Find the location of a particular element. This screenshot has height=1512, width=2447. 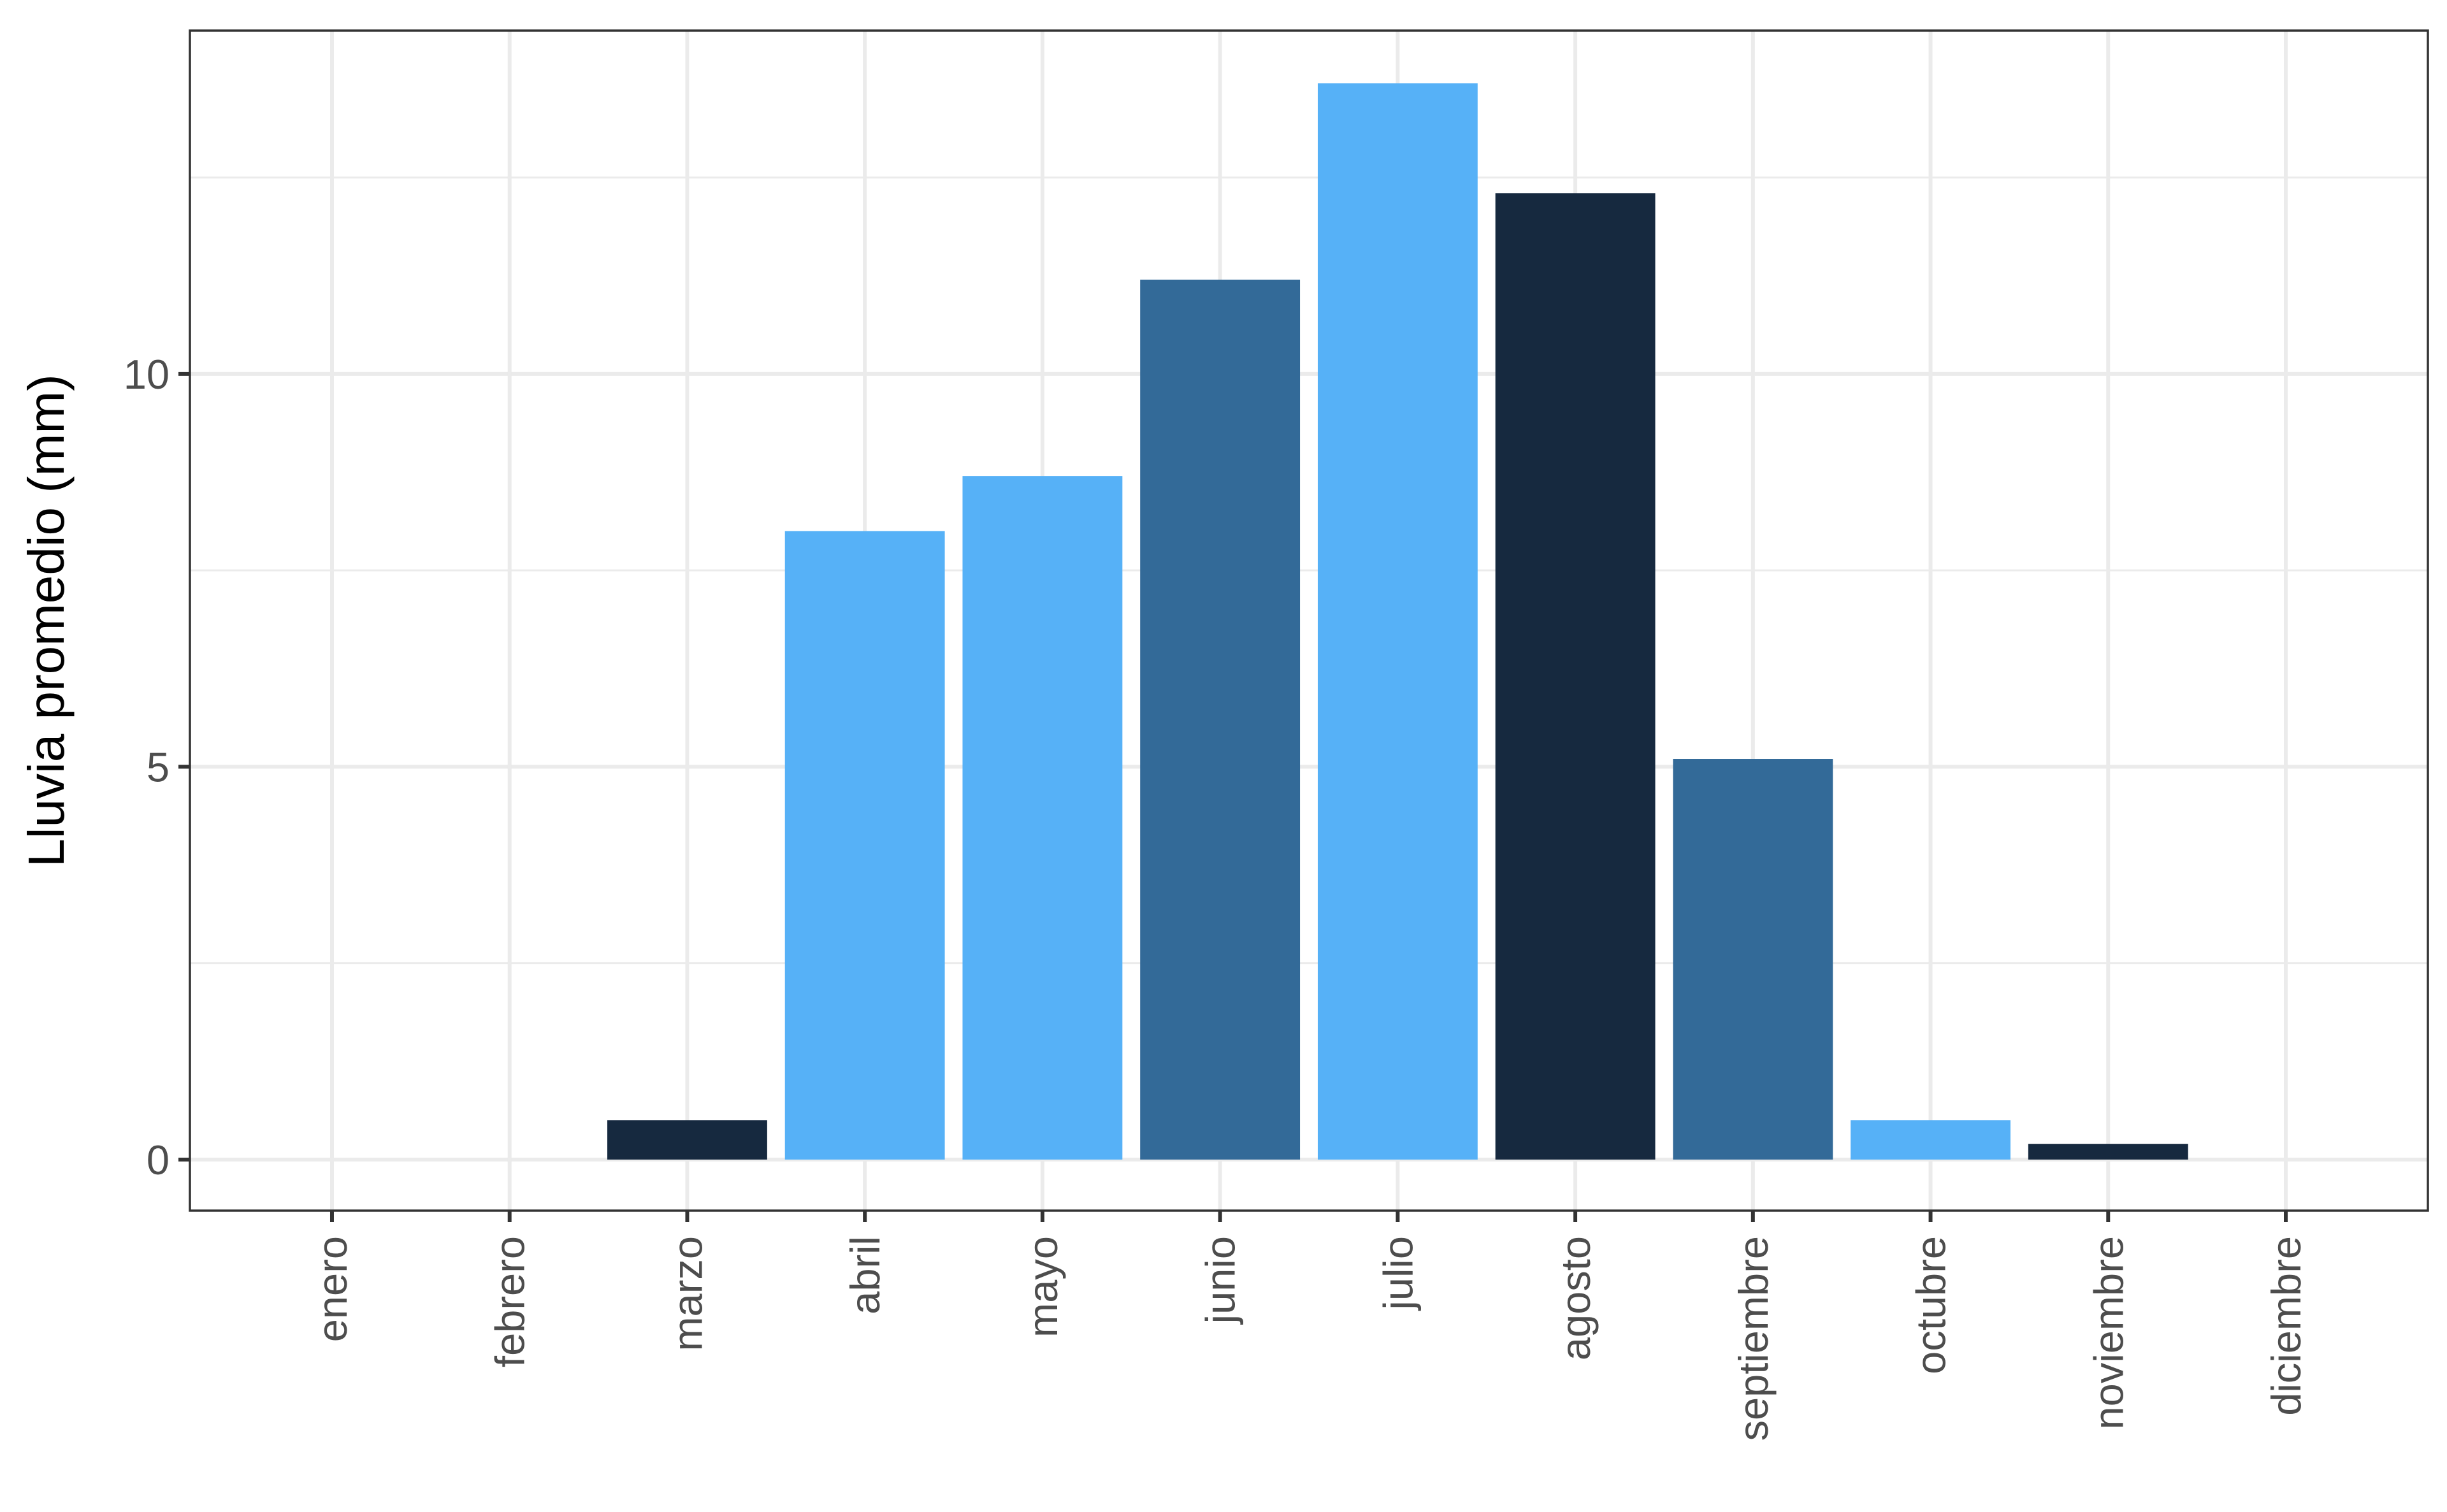

y-tick-label: 0 is located at coordinates (158, 1160).